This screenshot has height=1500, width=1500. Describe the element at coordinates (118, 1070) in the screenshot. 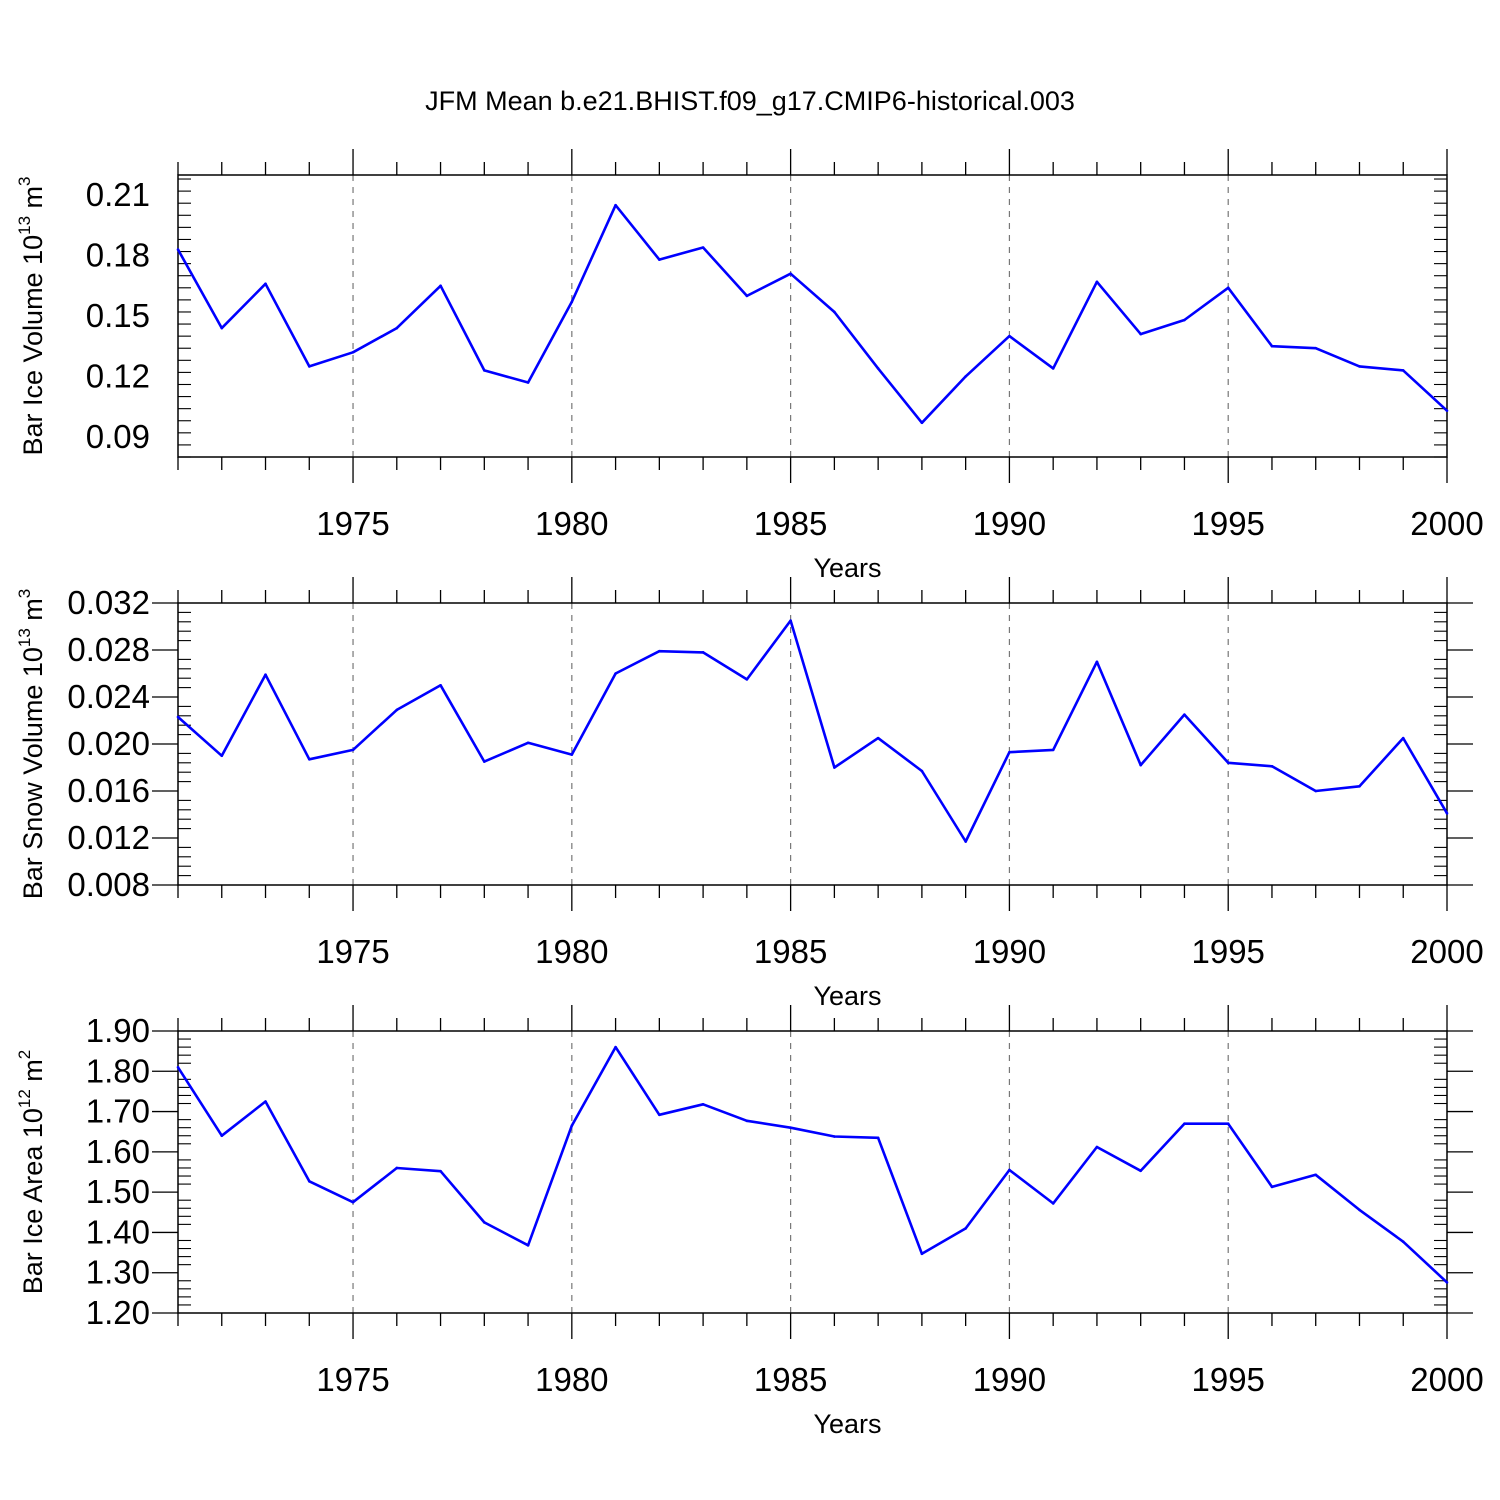

I see `y-tick-label: 1.80` at that location.